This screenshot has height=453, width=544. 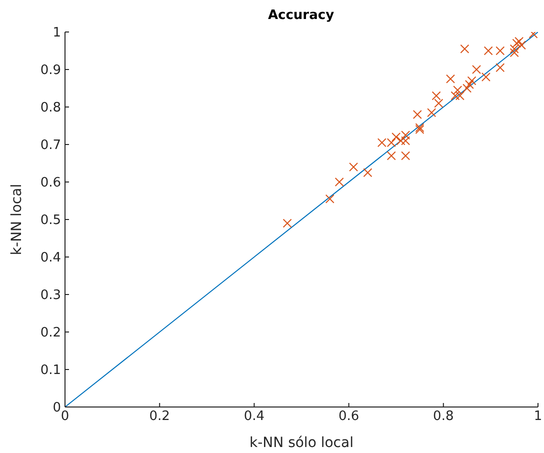 What do you see at coordinates (16, 220) in the screenshot?
I see `y-axis-title: k-NN local` at bounding box center [16, 220].